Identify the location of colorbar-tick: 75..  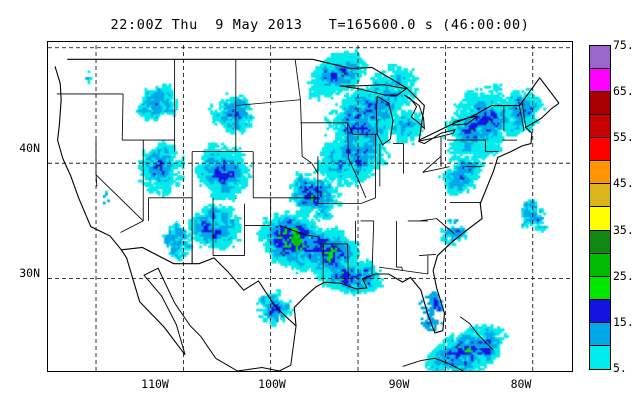
(623, 45).